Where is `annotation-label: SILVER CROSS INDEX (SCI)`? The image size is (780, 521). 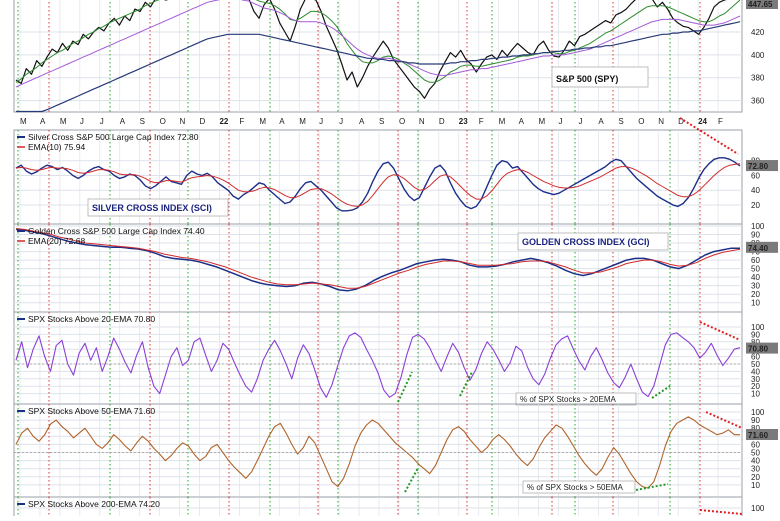
annotation-label: SILVER CROSS INDEX (SCI) is located at coordinates (152, 208).